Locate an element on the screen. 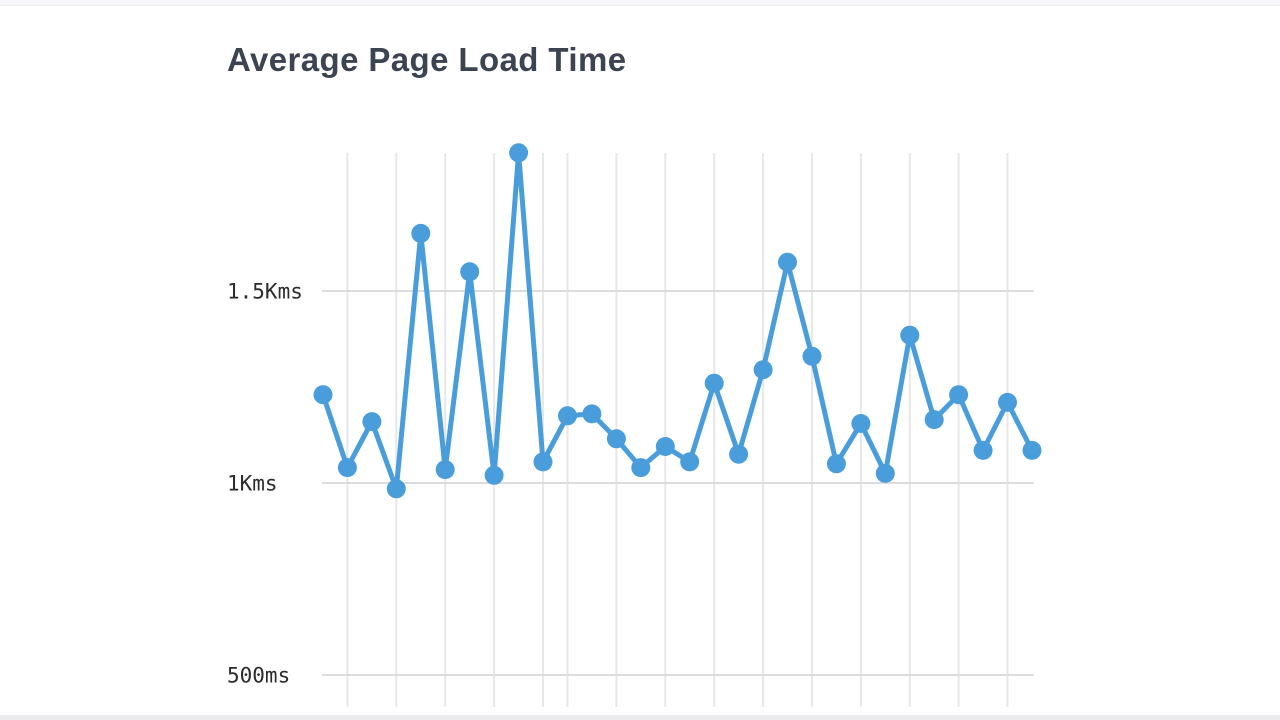  frame-edge-top is located at coordinates (640, 3).